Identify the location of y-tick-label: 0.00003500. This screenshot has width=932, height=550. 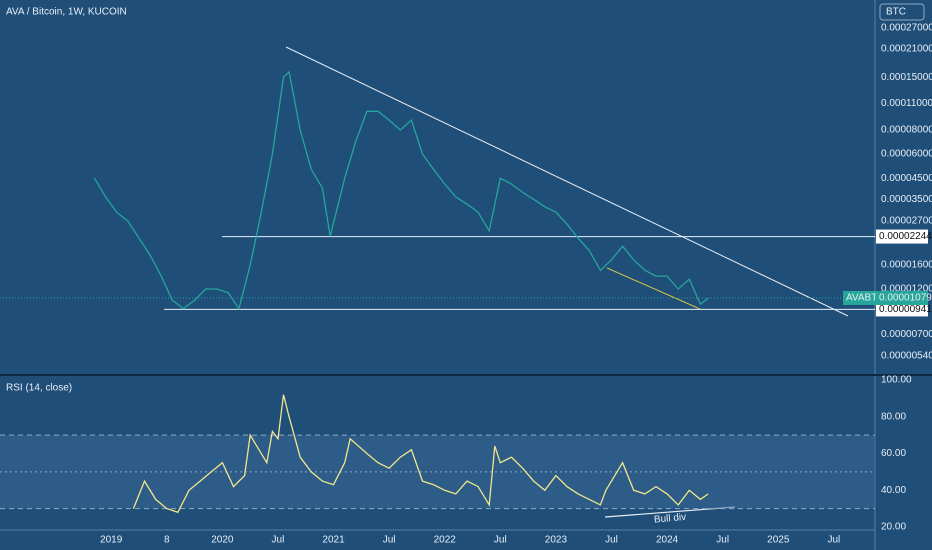
(906, 199).